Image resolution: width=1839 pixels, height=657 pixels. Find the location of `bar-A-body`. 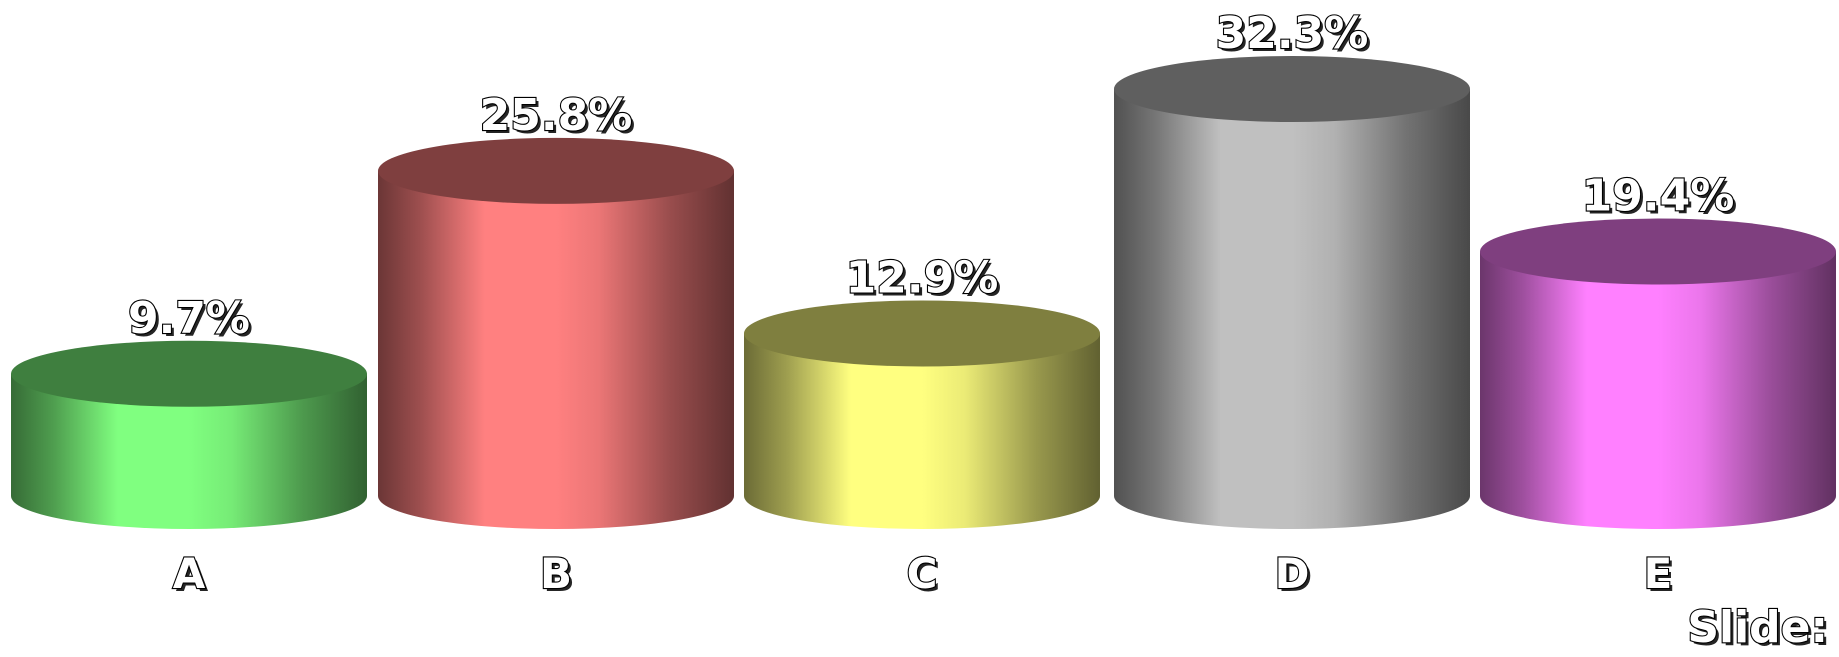

bar-A-body is located at coordinates (189, 451).